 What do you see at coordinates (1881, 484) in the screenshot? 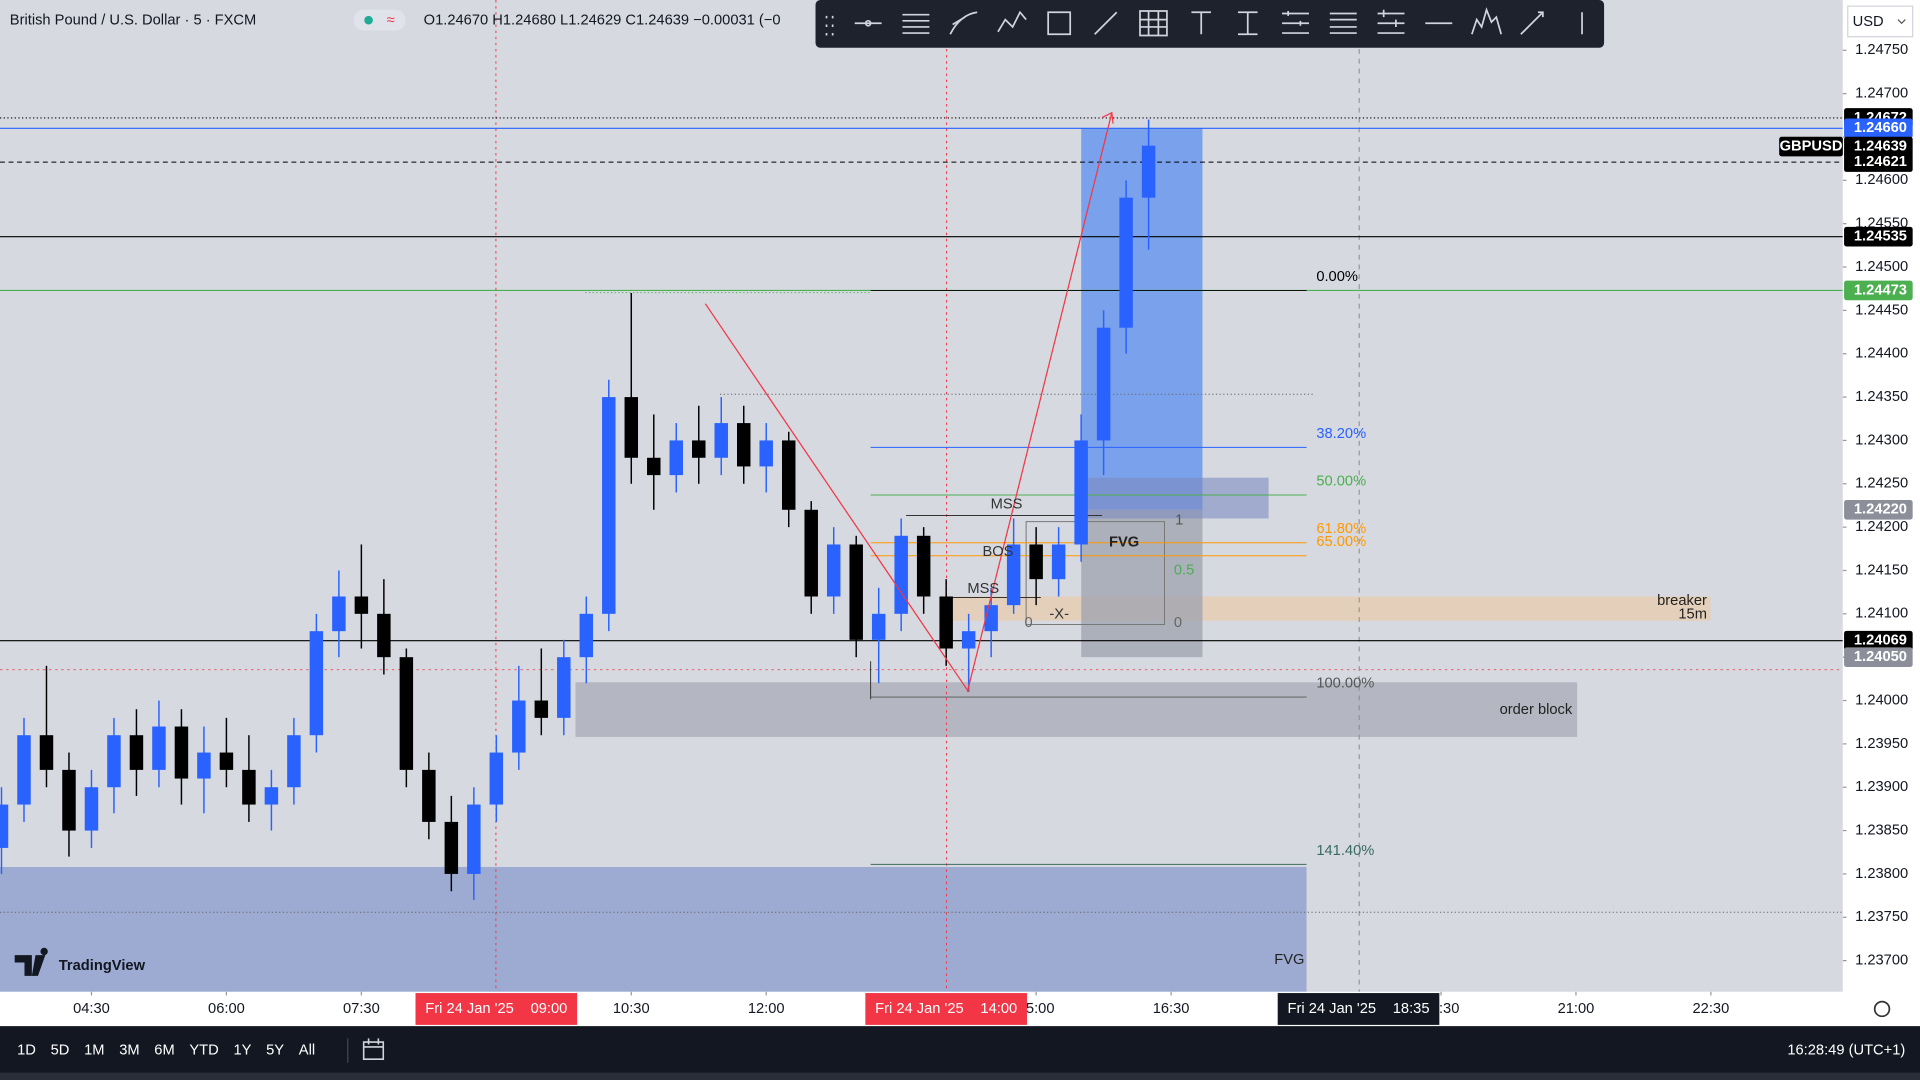
I see `y-tick-label: 1.24250` at bounding box center [1881, 484].